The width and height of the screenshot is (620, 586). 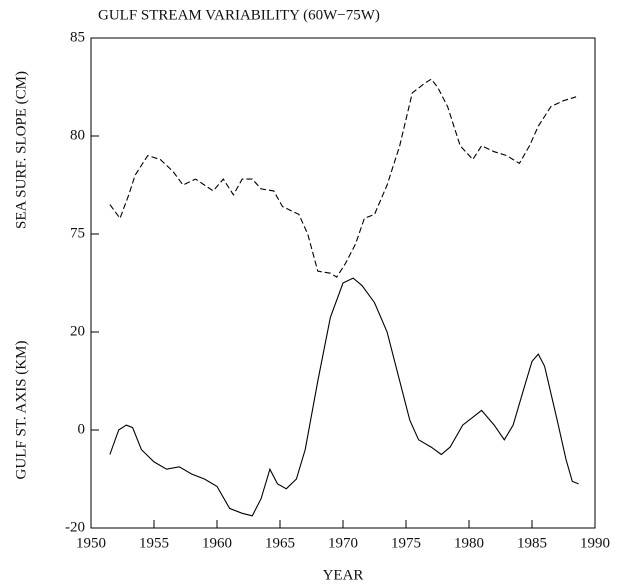 I want to click on y-tick-label: -20, so click(x=75, y=527).